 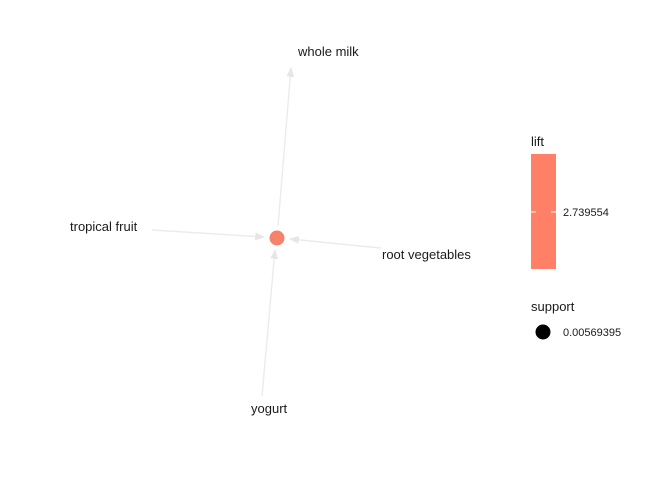 What do you see at coordinates (576, 319) in the screenshot?
I see `support-legend: support 0.00569395` at bounding box center [576, 319].